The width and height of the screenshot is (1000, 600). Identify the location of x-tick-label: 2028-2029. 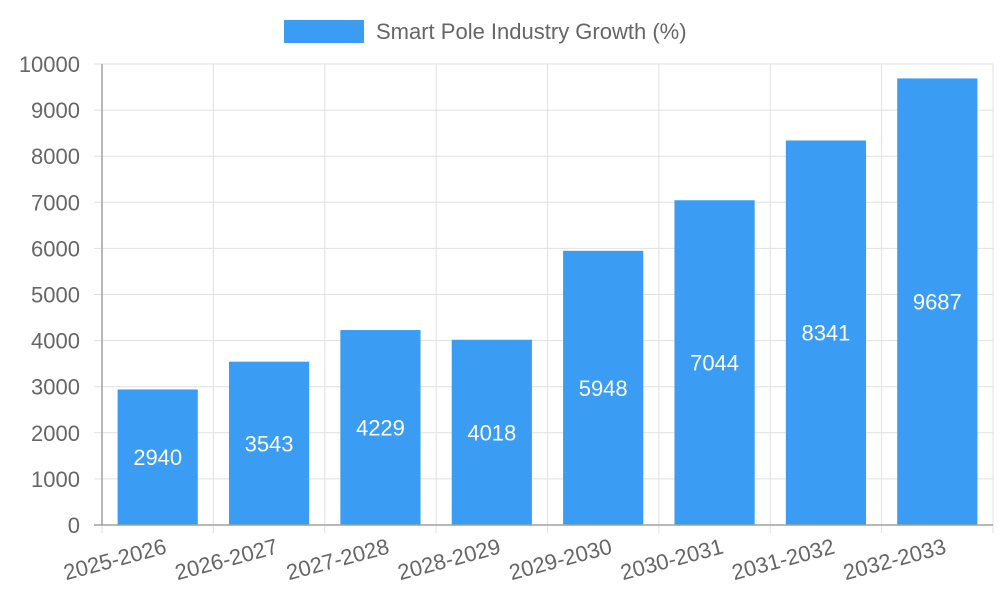
(449, 559).